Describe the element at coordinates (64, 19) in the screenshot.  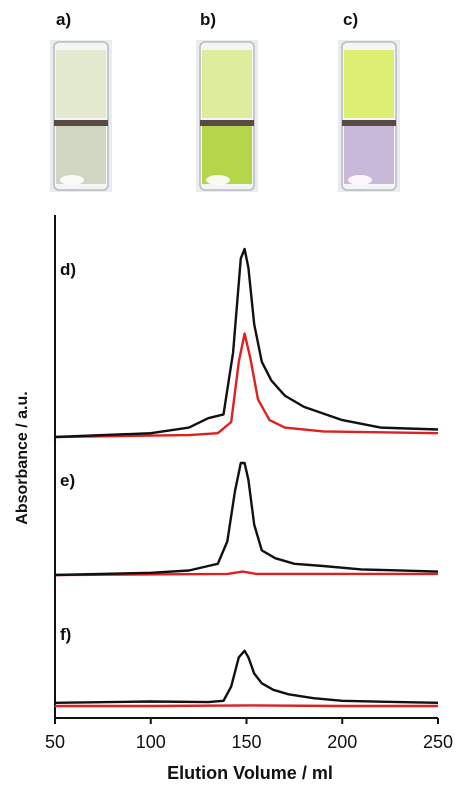
I see `photo-label-a: a)` at that location.